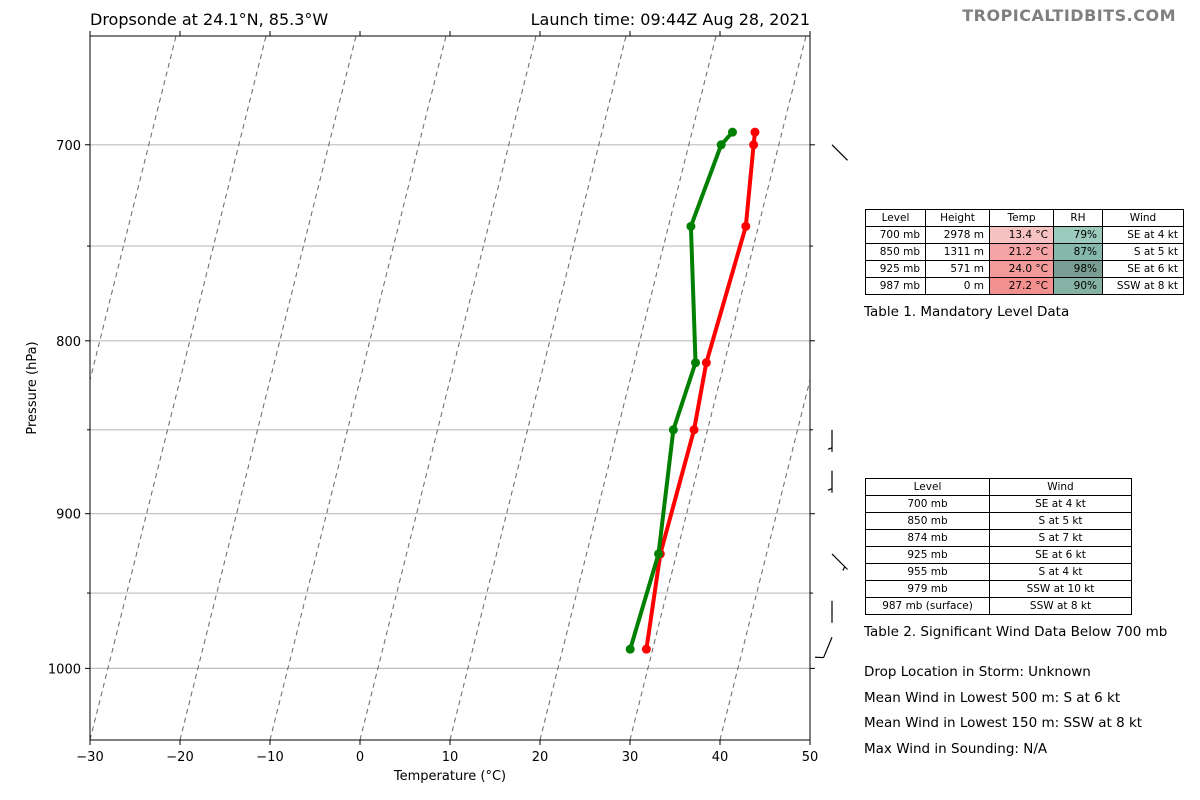 This screenshot has width=1200, height=800. I want to click on table1-cell-level: 850 mb, so click(895, 252).